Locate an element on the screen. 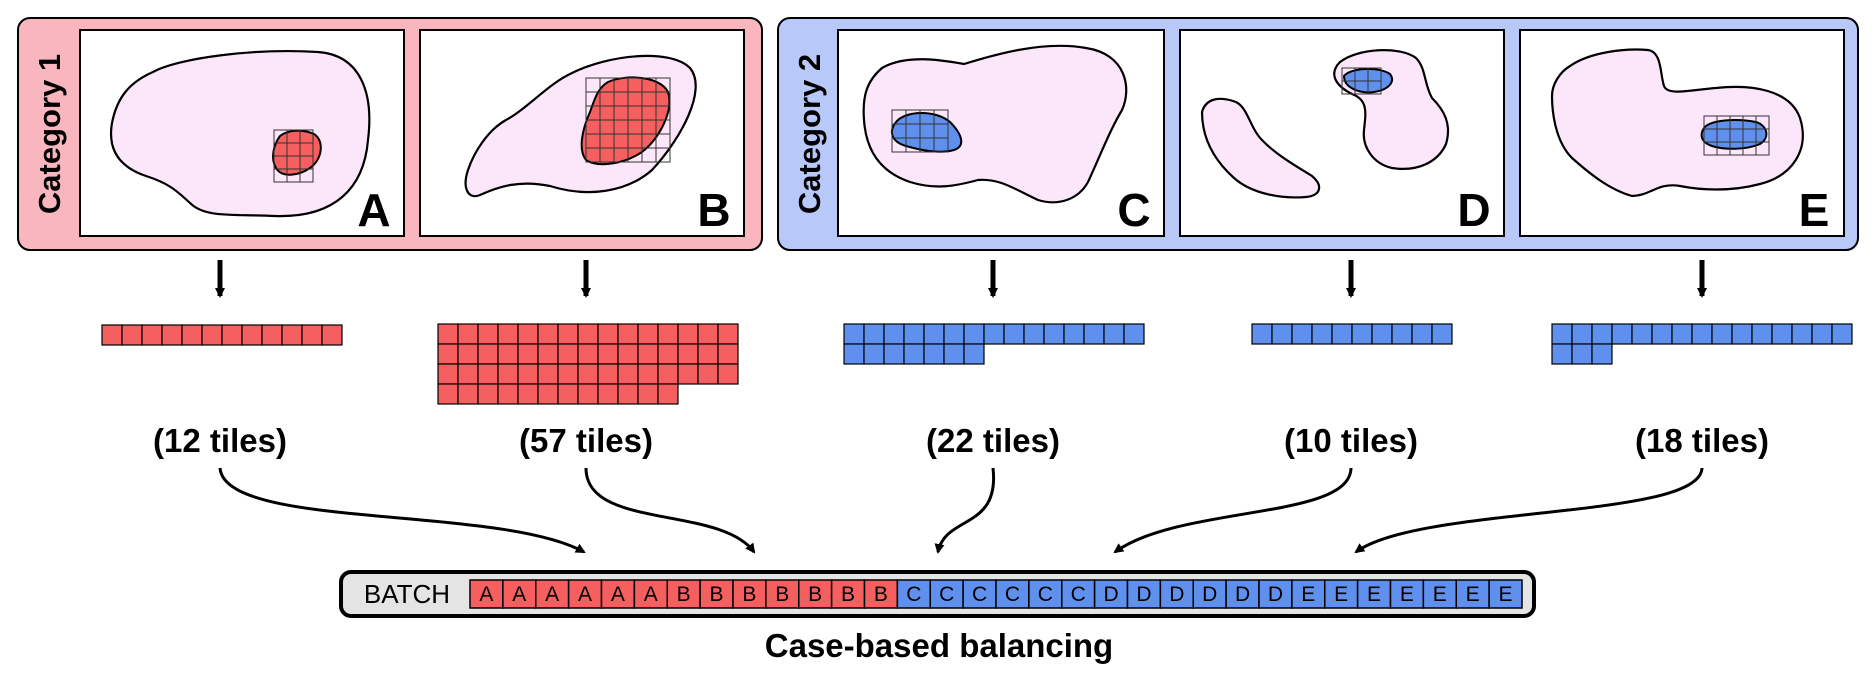 The width and height of the screenshot is (1876, 692). tile-stack-c is located at coordinates (994, 344).